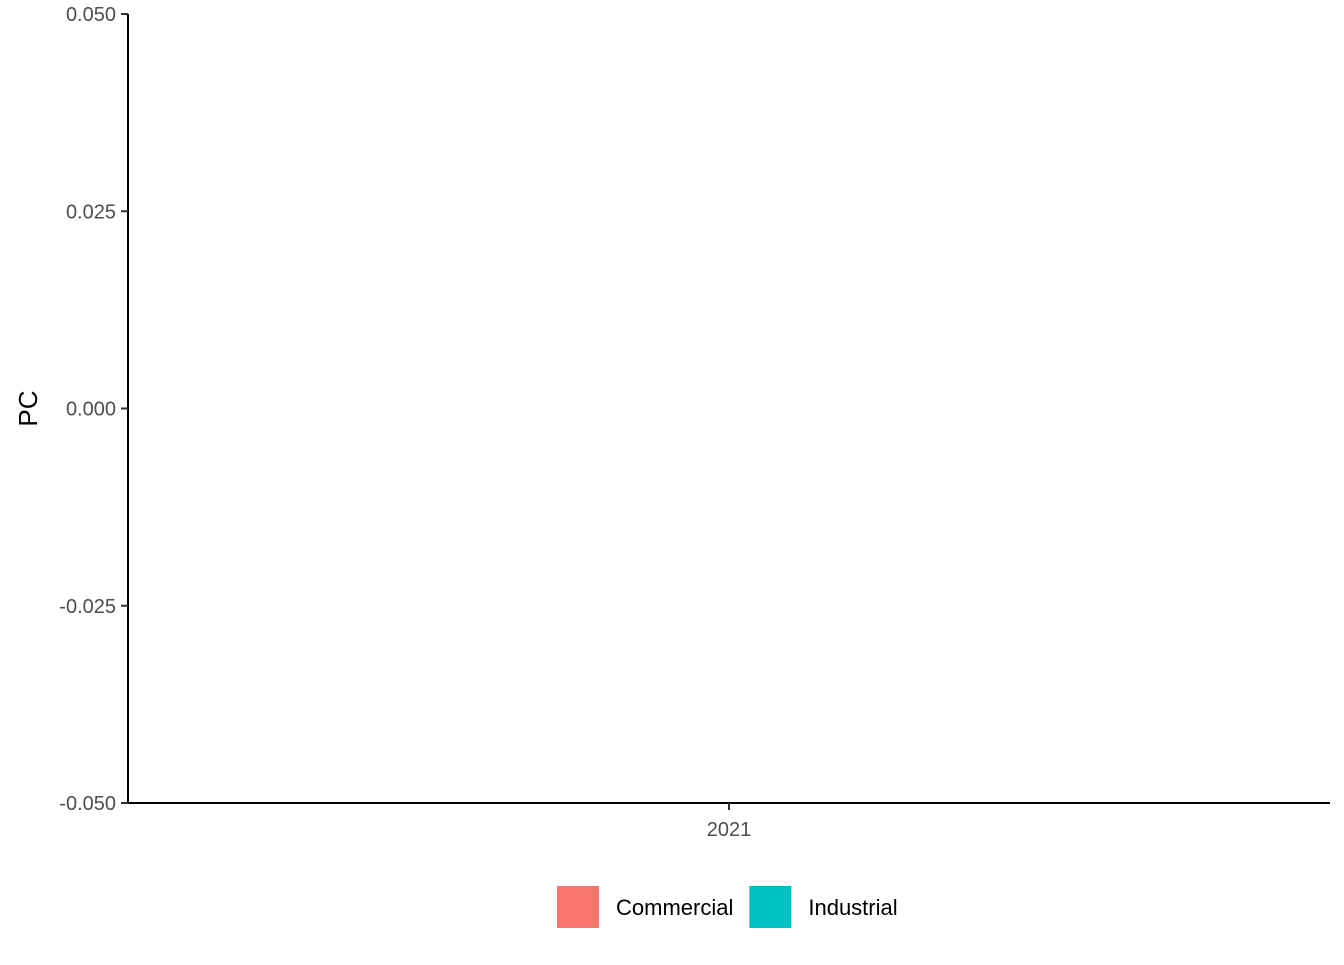  What do you see at coordinates (87, 607) in the screenshot?
I see `y-tick-label: -0.025` at bounding box center [87, 607].